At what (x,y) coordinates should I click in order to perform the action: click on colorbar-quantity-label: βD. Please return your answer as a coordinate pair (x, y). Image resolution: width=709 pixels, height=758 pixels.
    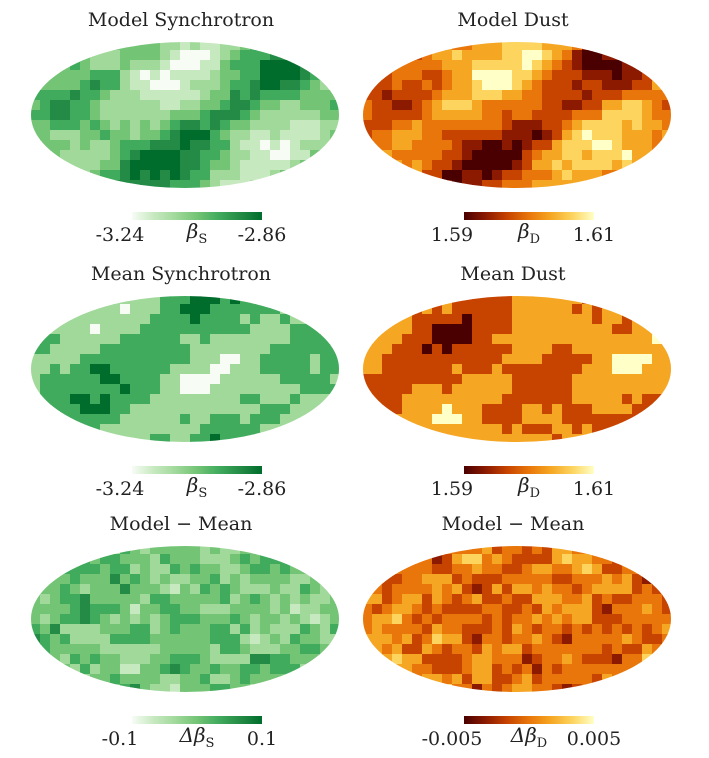
    Looking at the image, I should click on (529, 489).